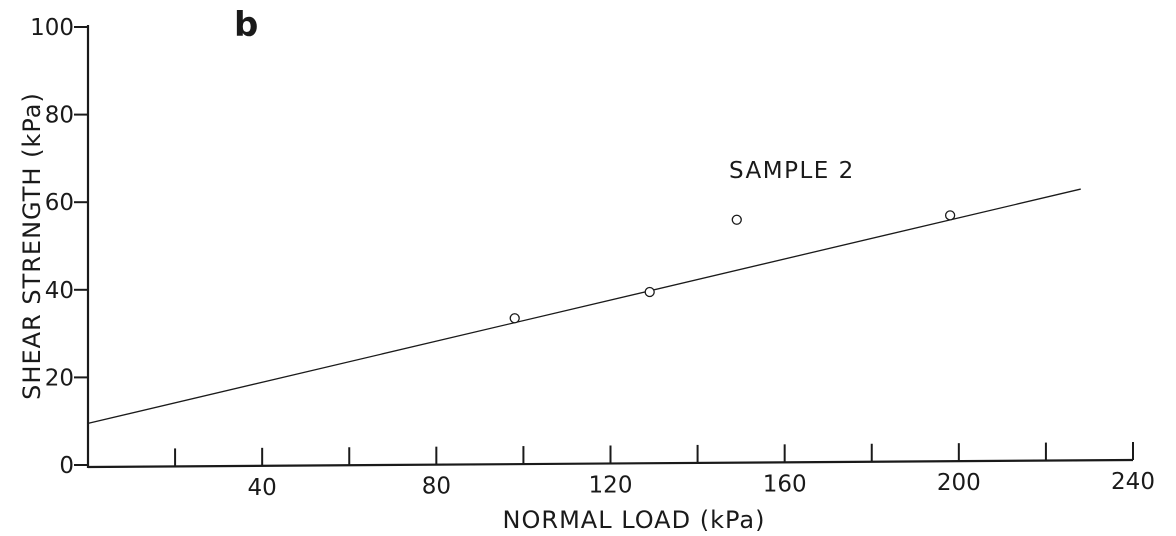 The width and height of the screenshot is (1176, 536). Describe the element at coordinates (262, 488) in the screenshot. I see `x-tick-label: 40` at that location.